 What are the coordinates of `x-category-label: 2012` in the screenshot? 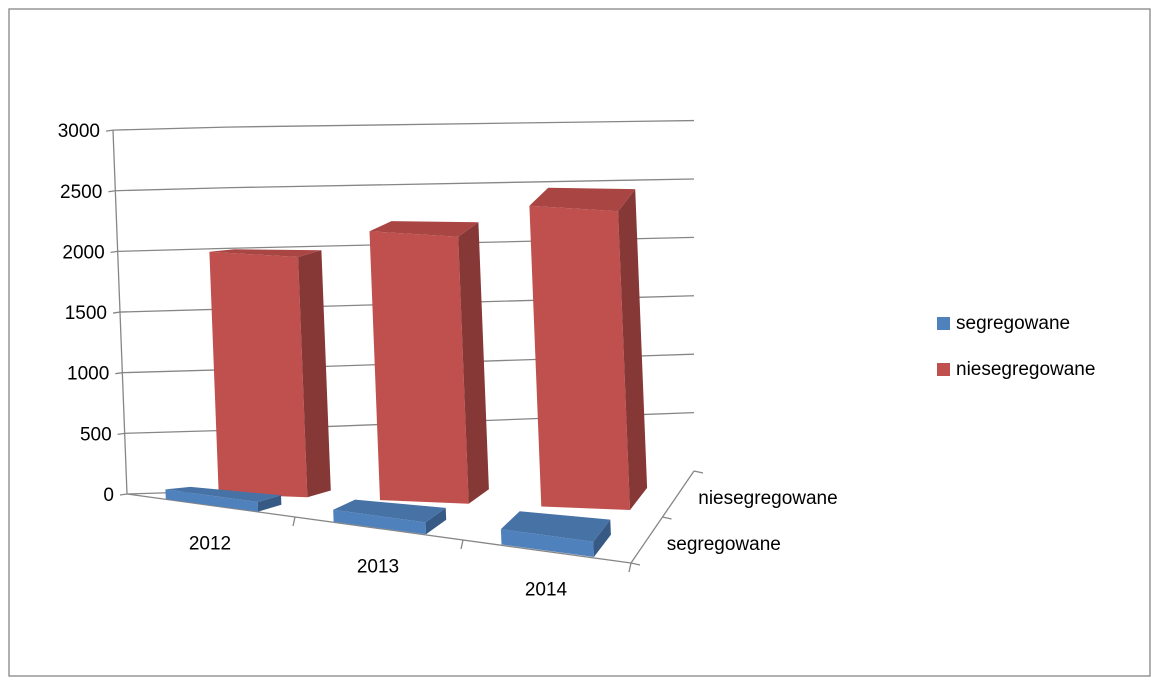 It's located at (210, 544).